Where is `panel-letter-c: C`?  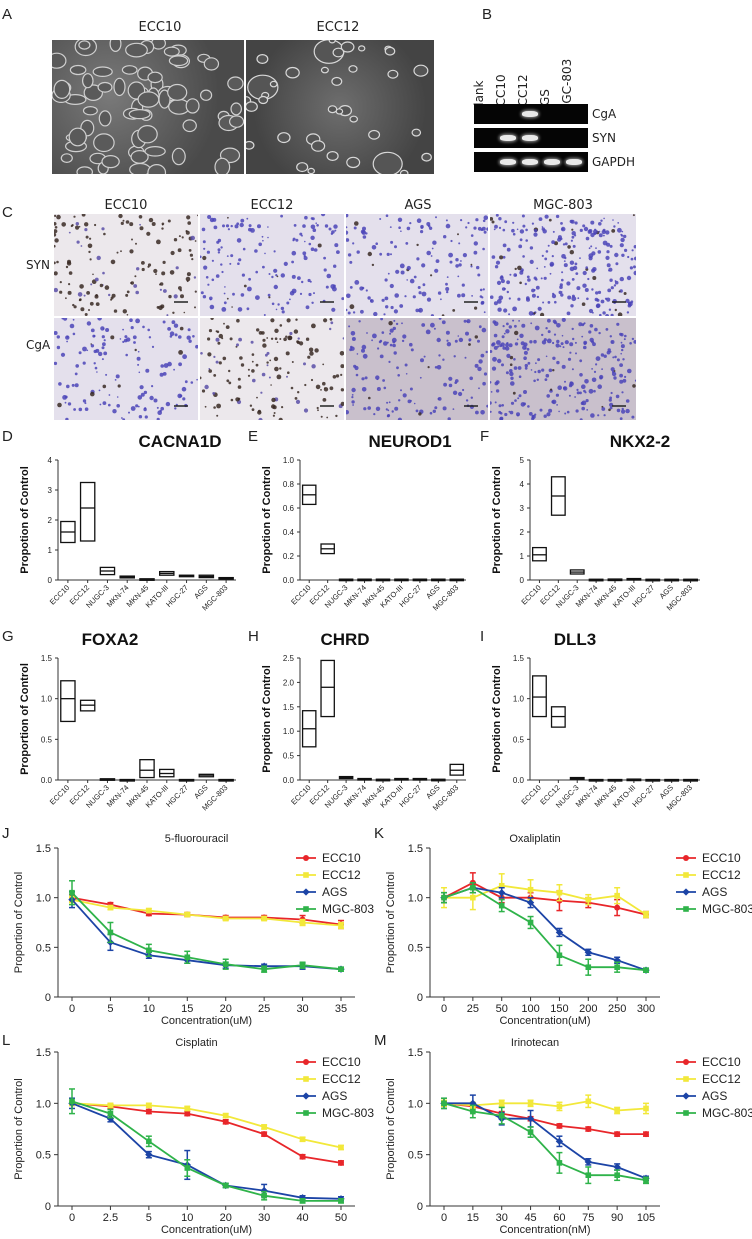
panel-letter-c: C is located at coordinates (7, 212).